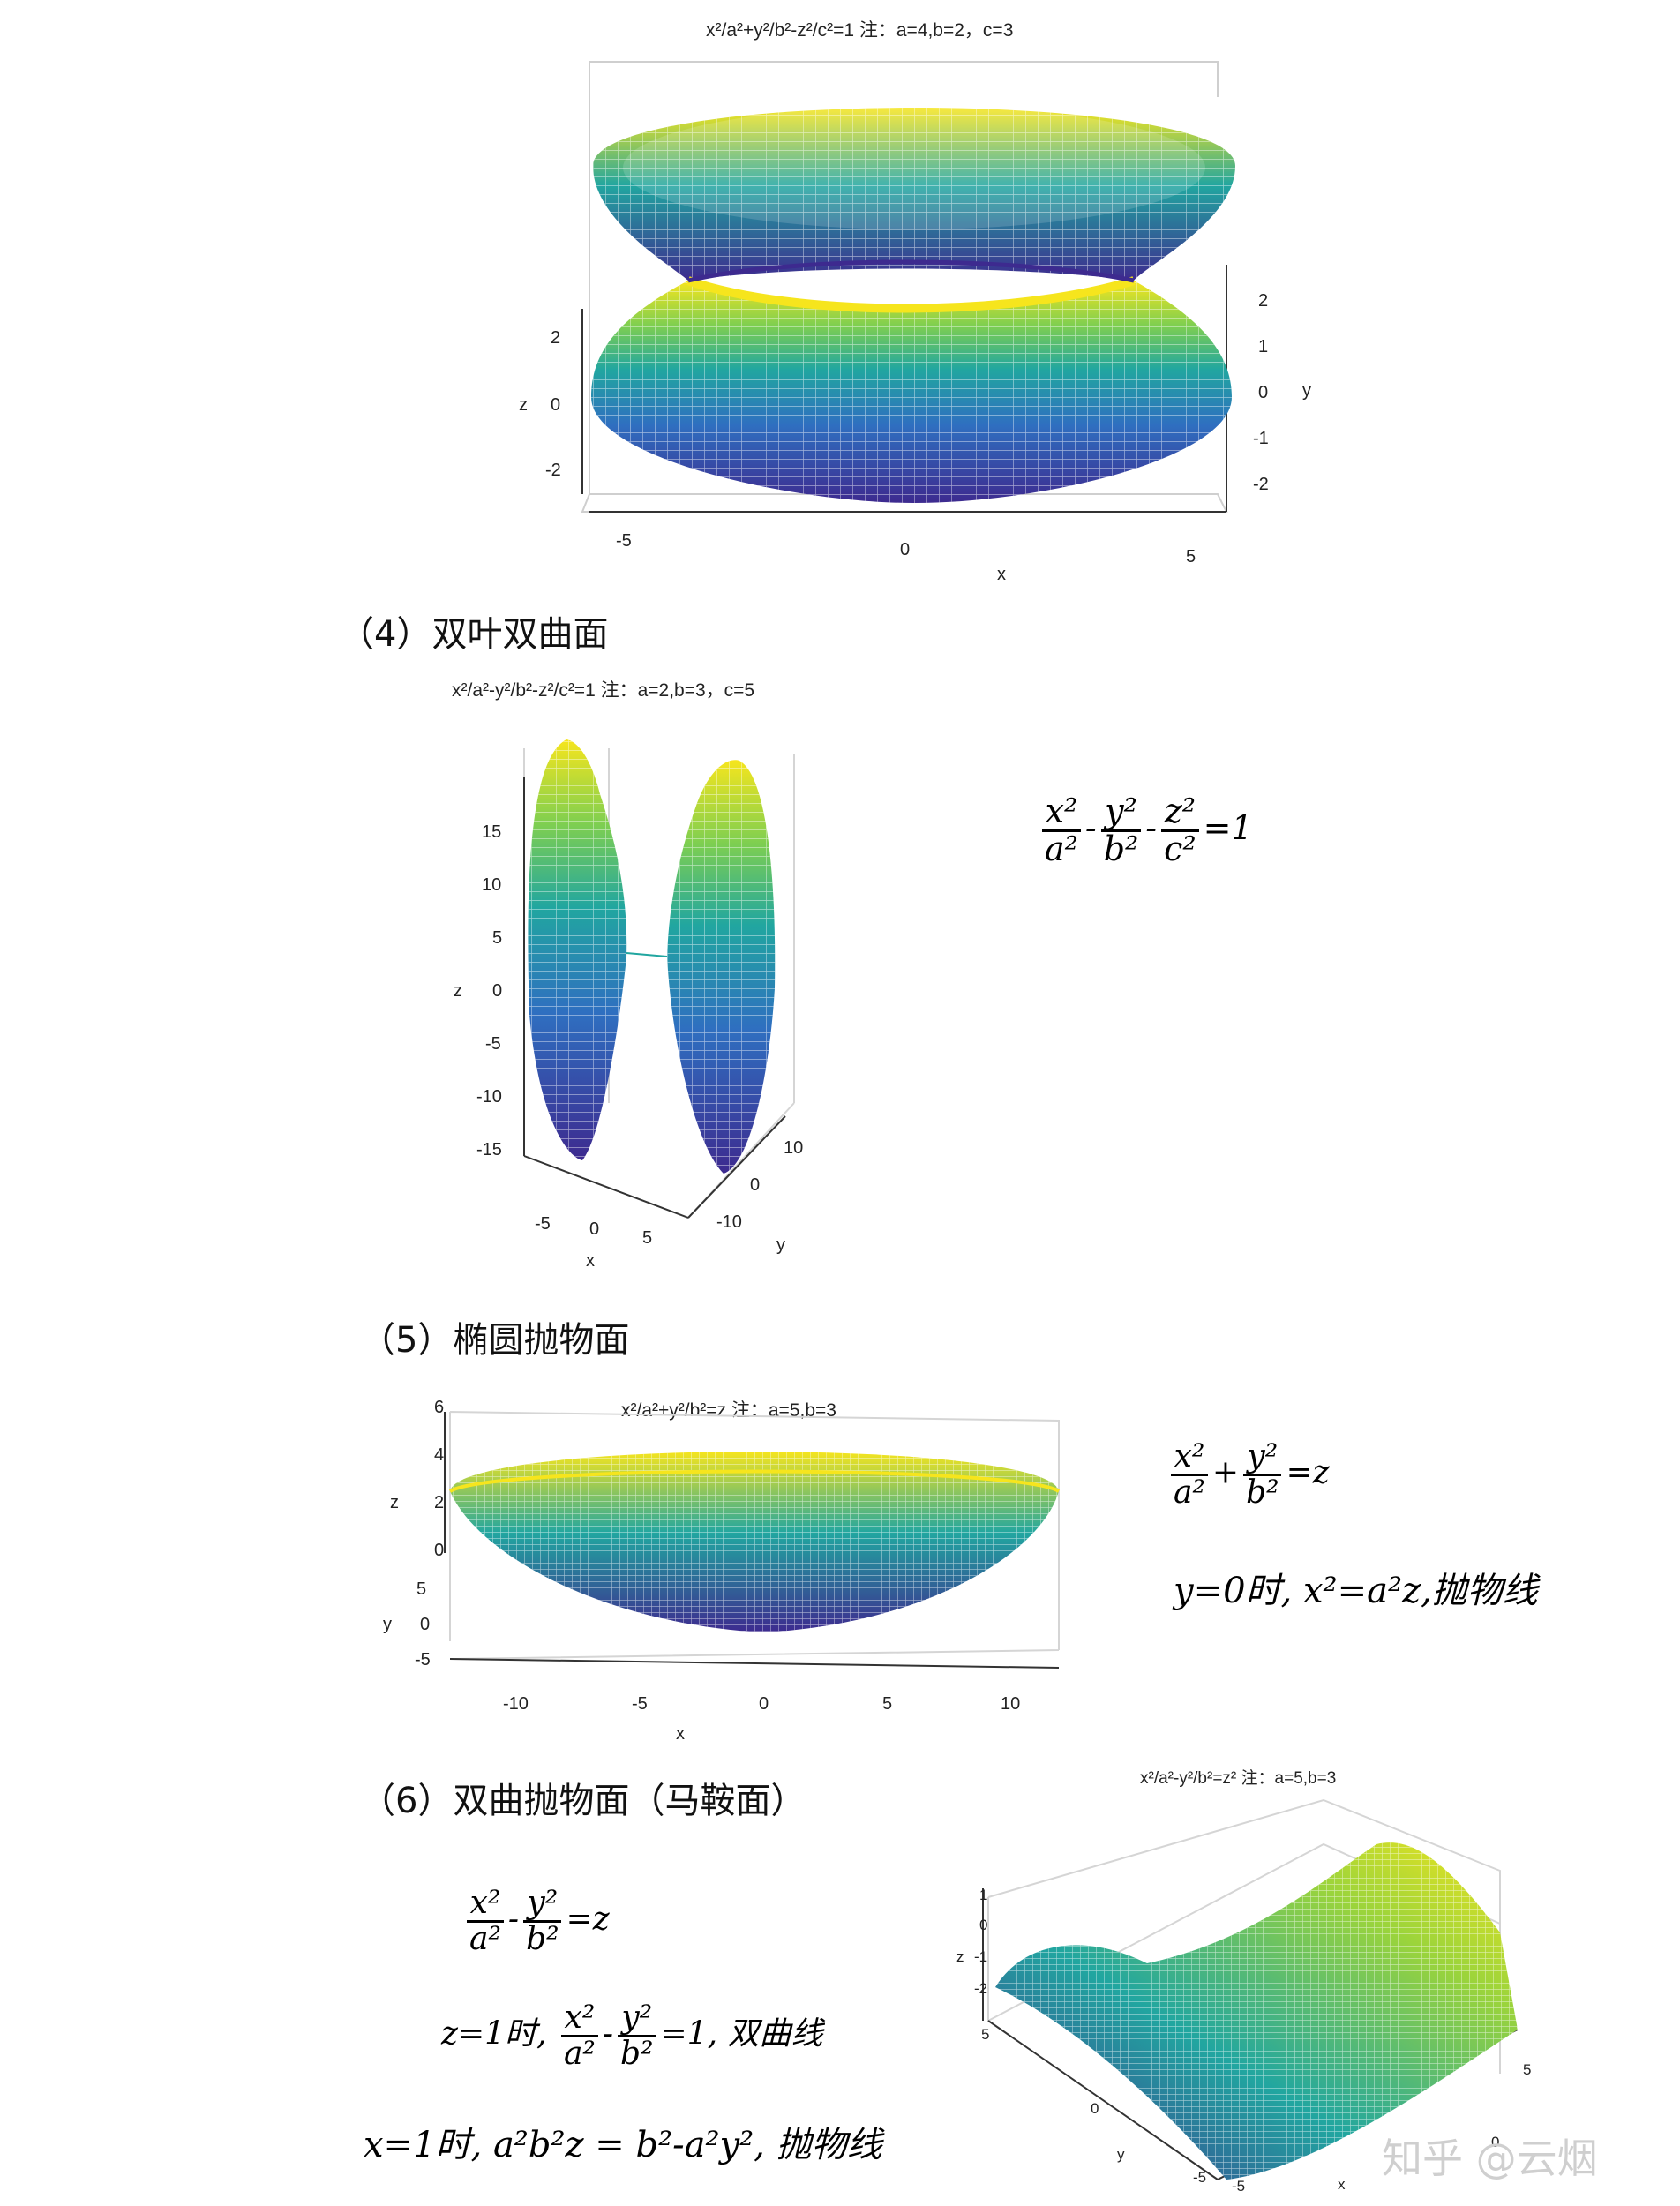 The width and height of the screenshot is (1680, 2206). Describe the element at coordinates (1495, 2142) in the screenshot. I see `plot4-x-tick-1: 0` at that location.